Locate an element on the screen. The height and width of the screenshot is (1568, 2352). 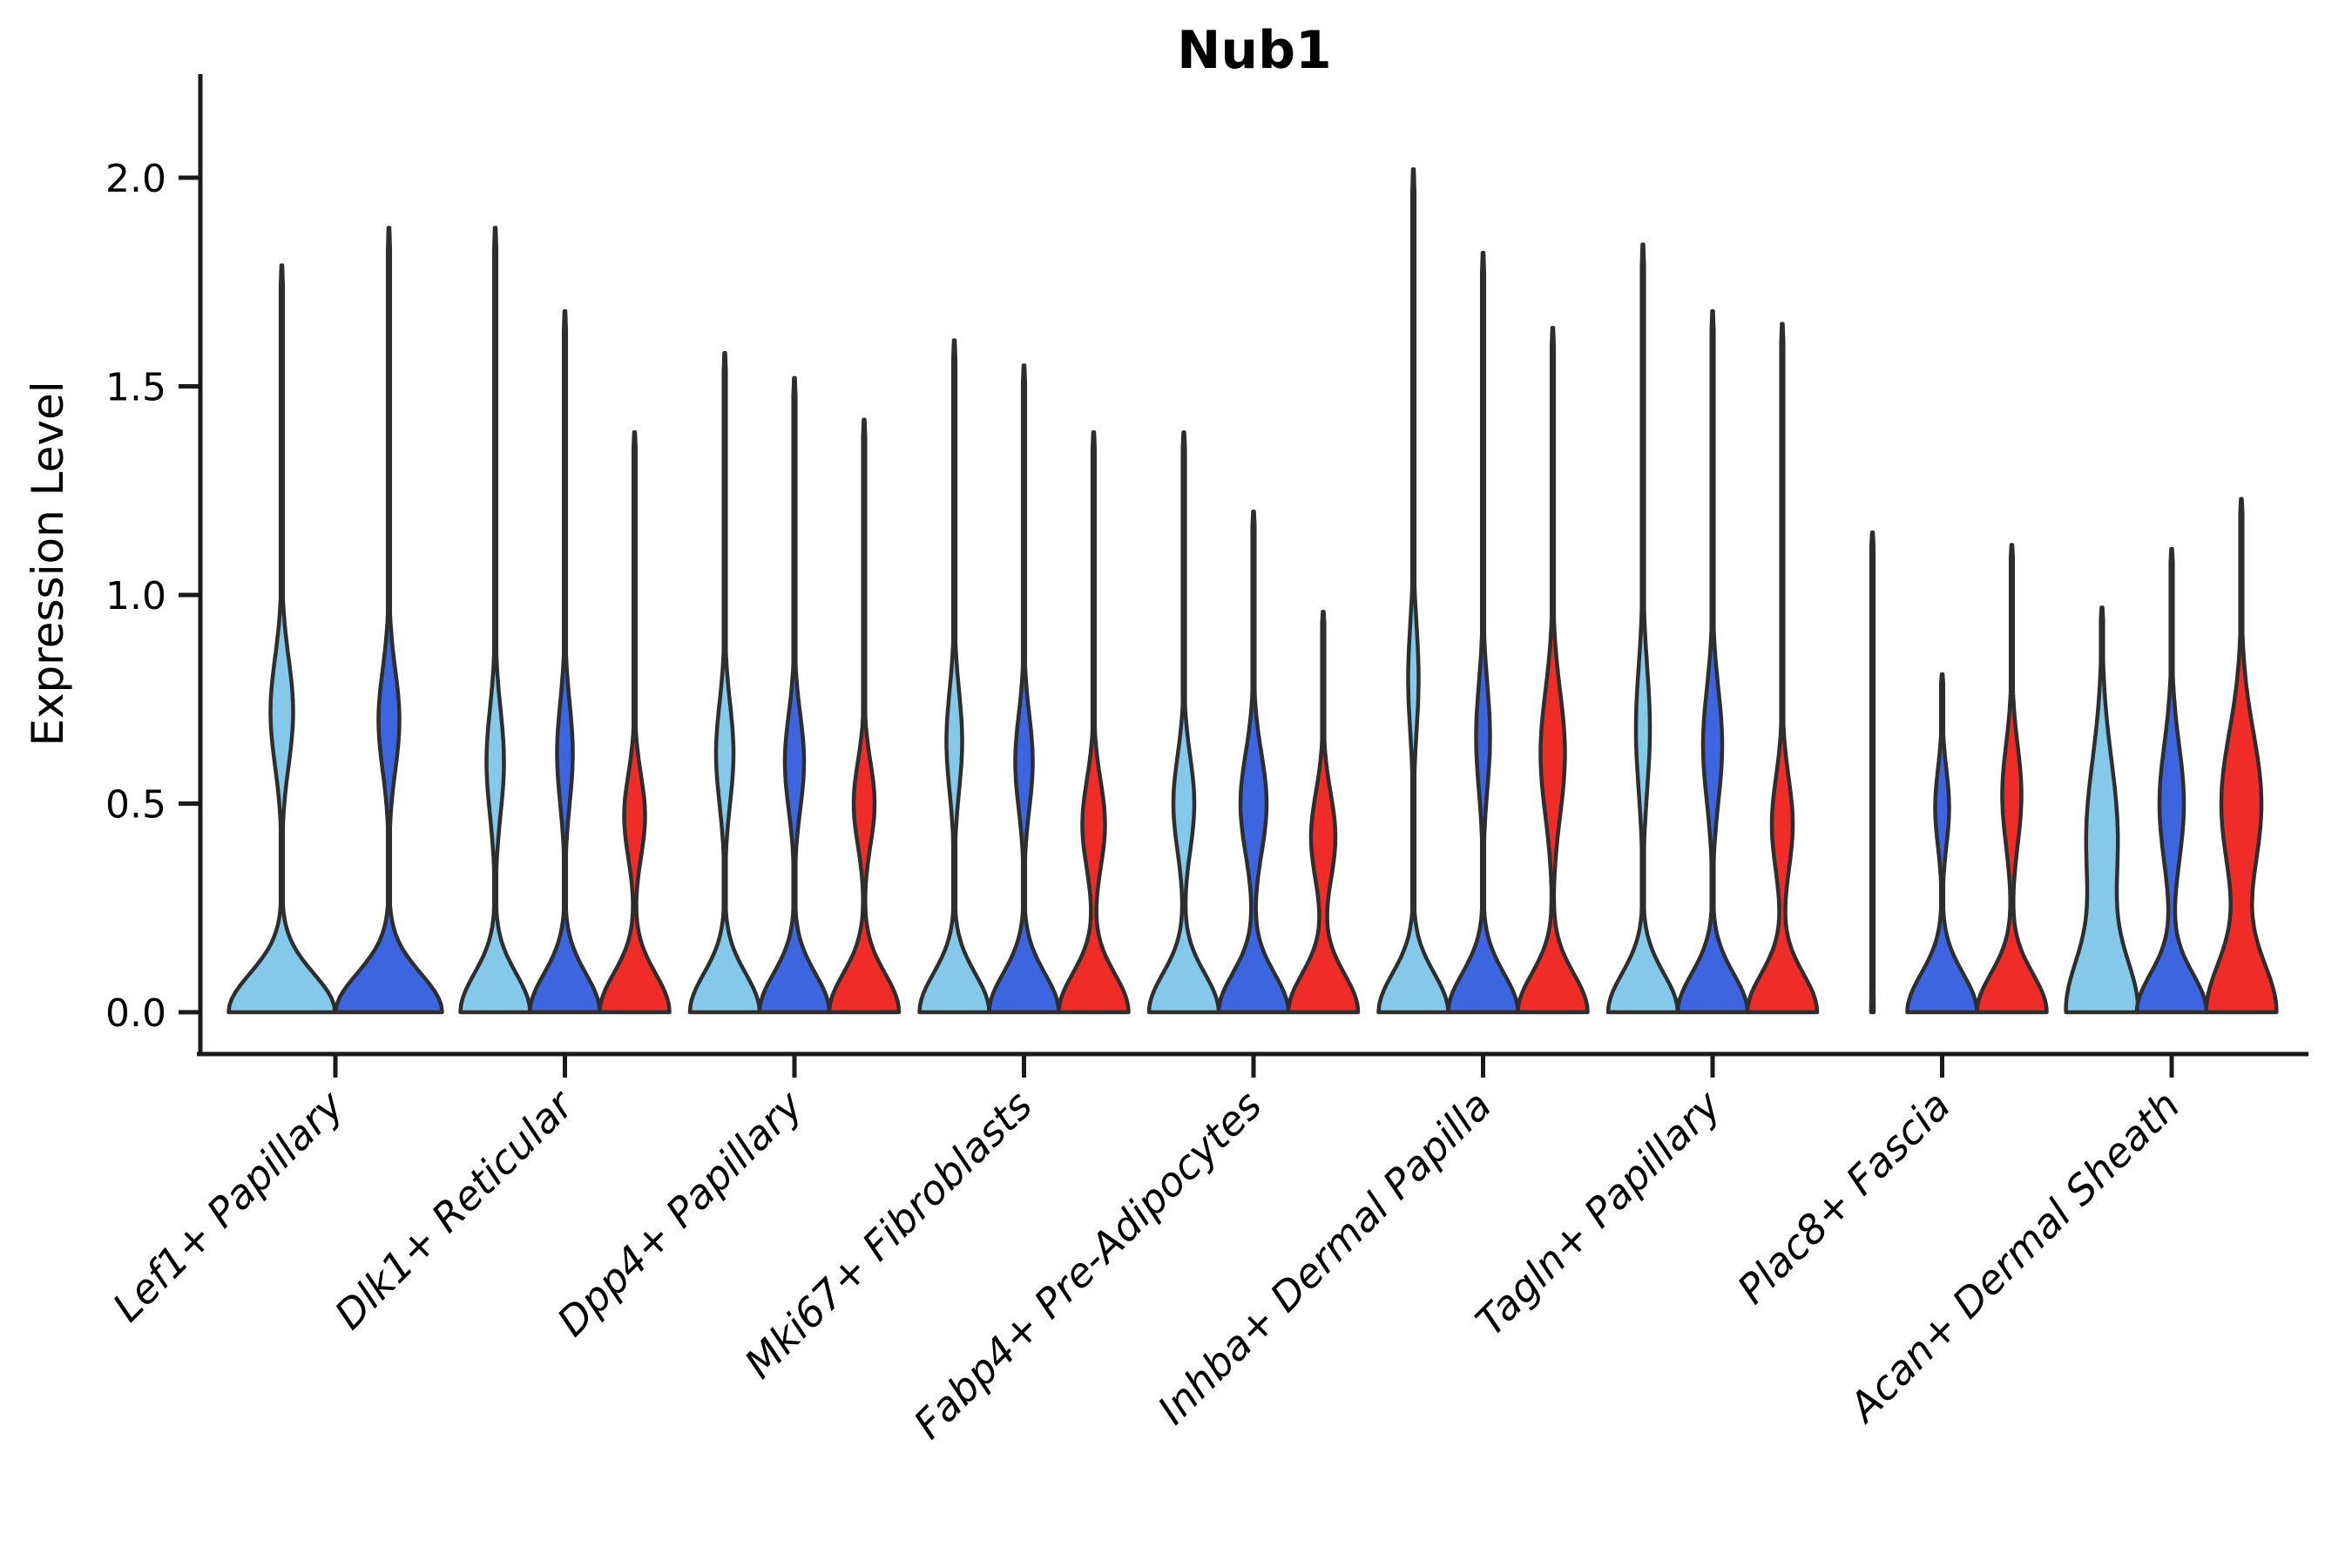
violin-dlk1-reticular-dark-blue is located at coordinates (565, 662).